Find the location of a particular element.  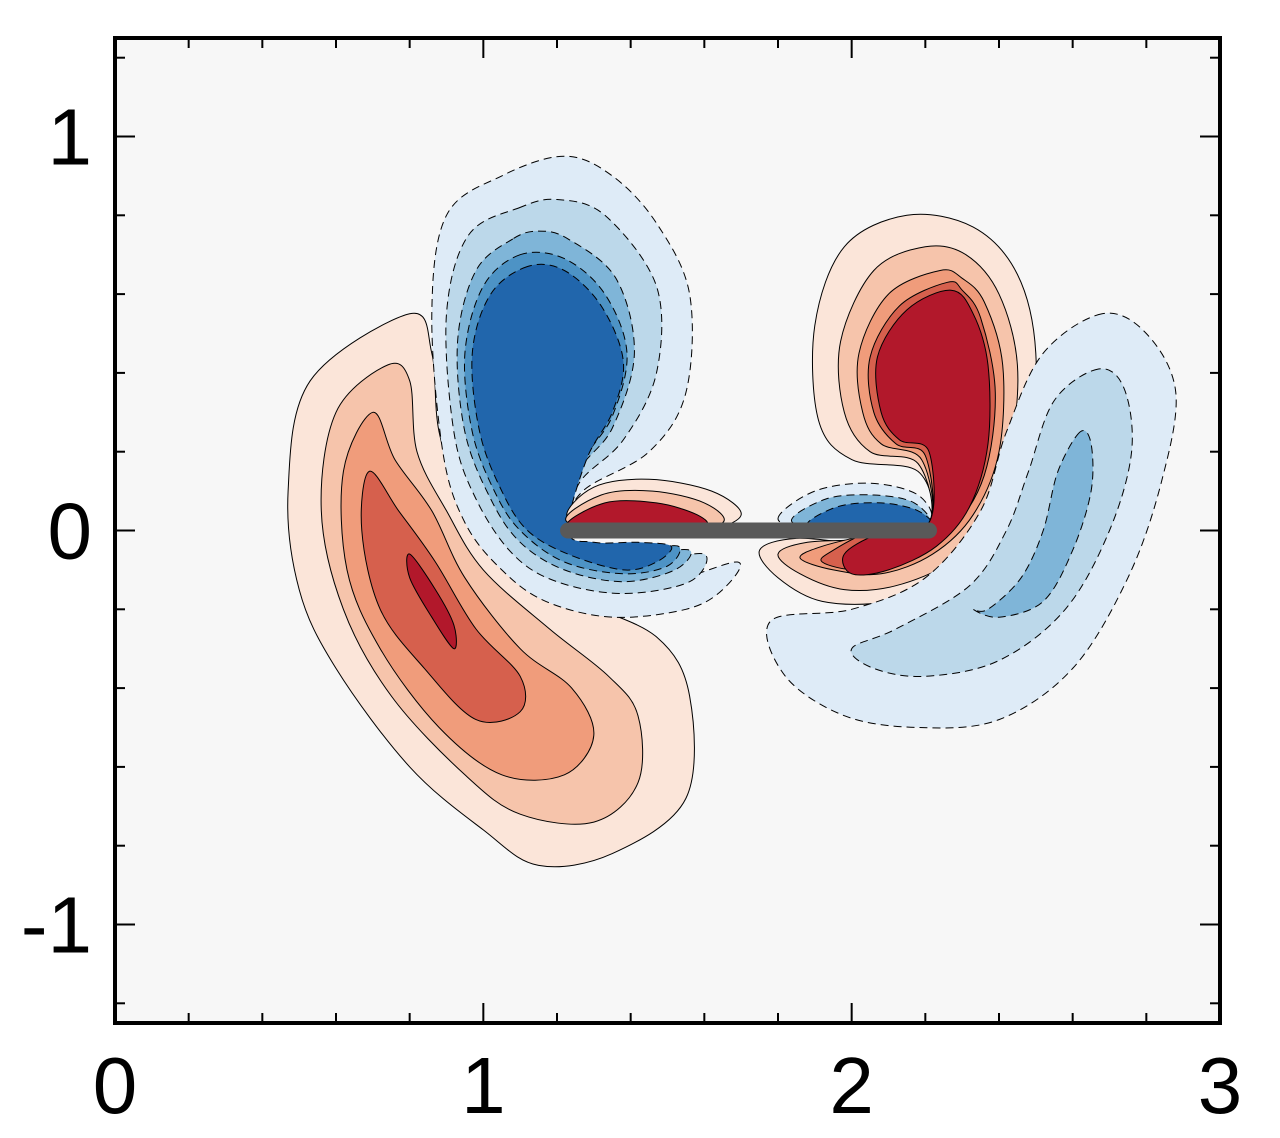

x-tick-label: 2 is located at coordinates (851, 1085).